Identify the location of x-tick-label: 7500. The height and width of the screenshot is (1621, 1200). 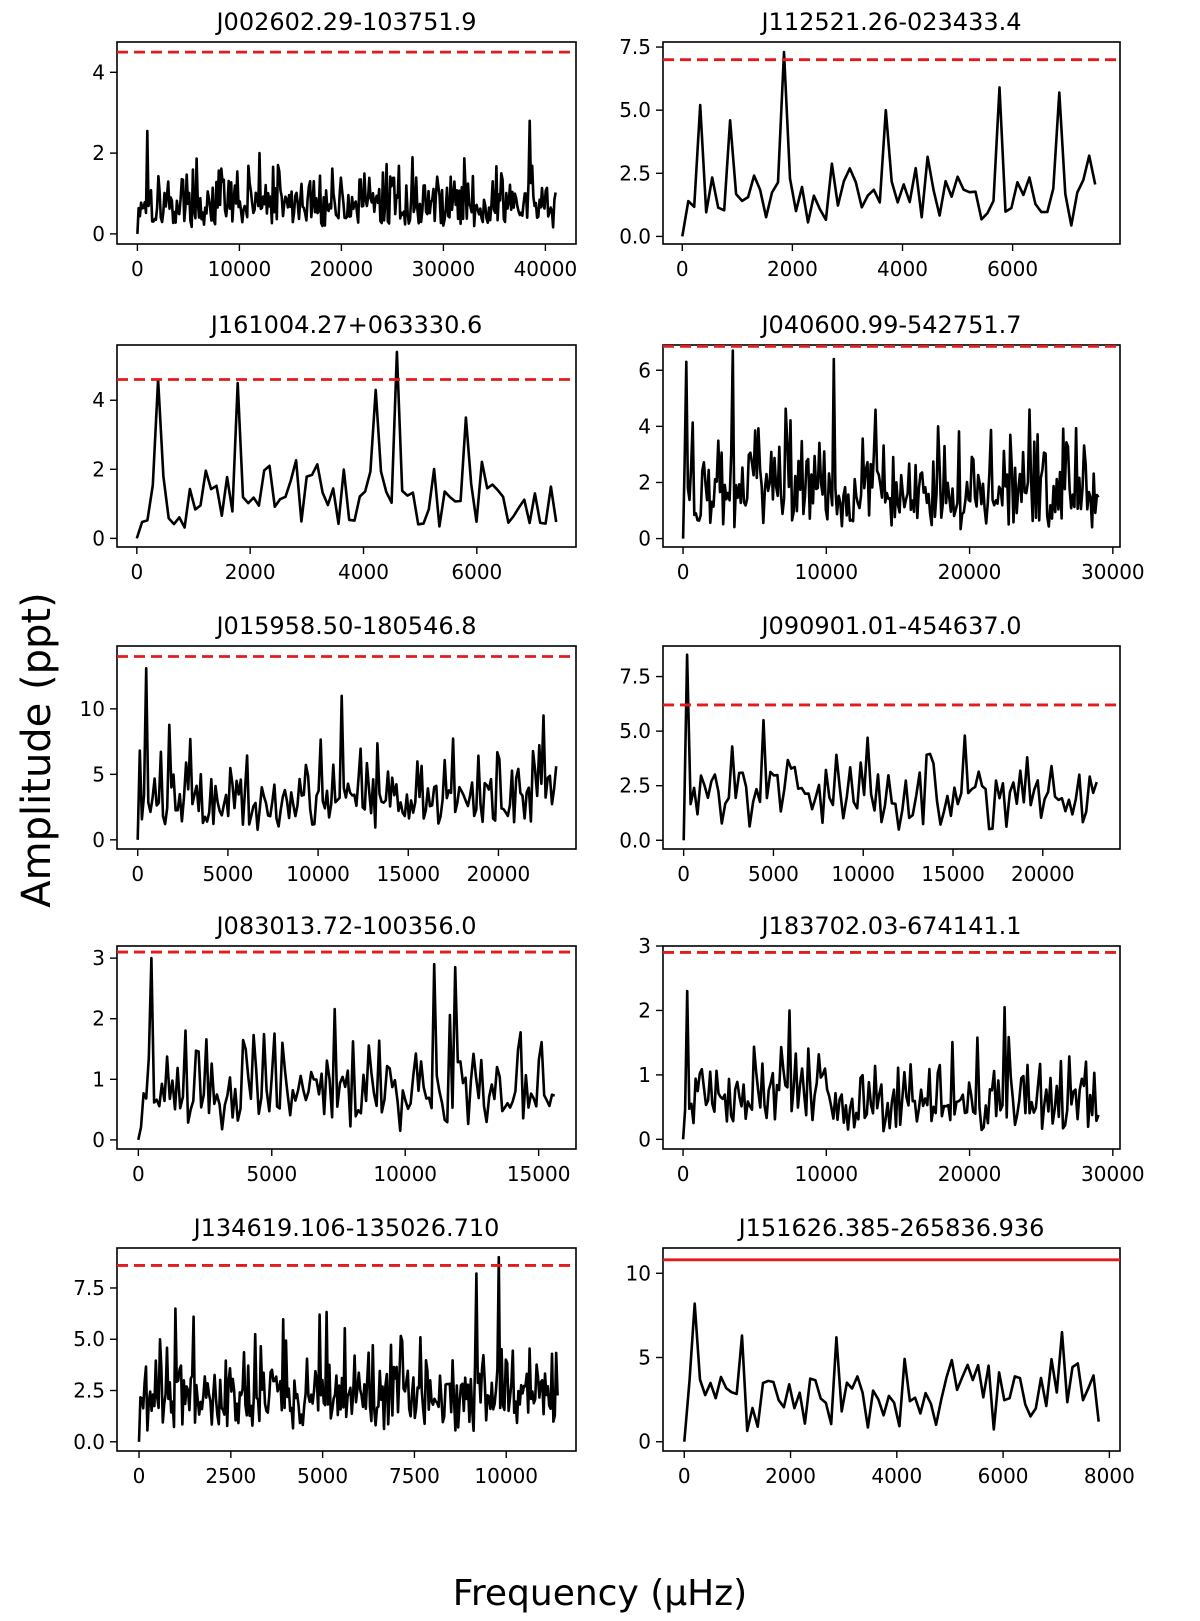
(414, 1476).